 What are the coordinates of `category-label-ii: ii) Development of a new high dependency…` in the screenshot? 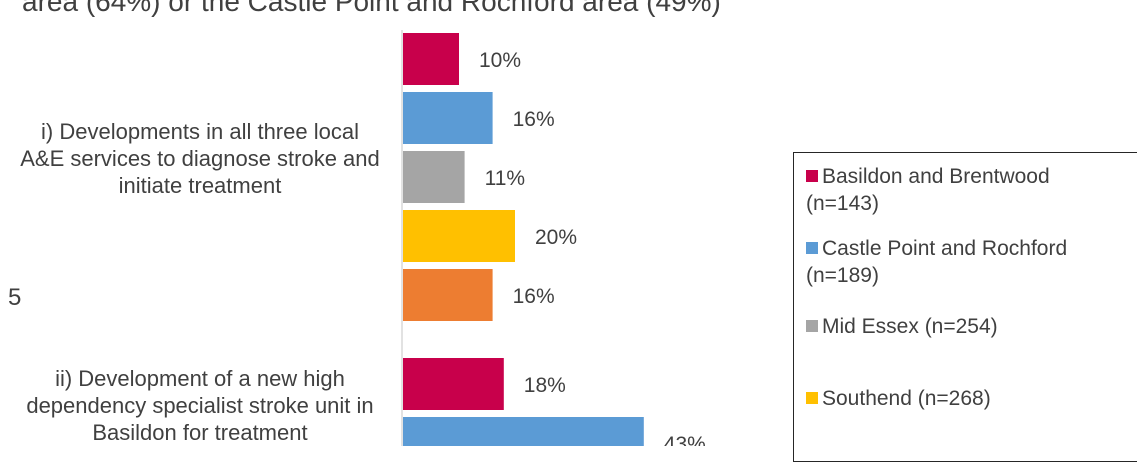 It's located at (200, 405).